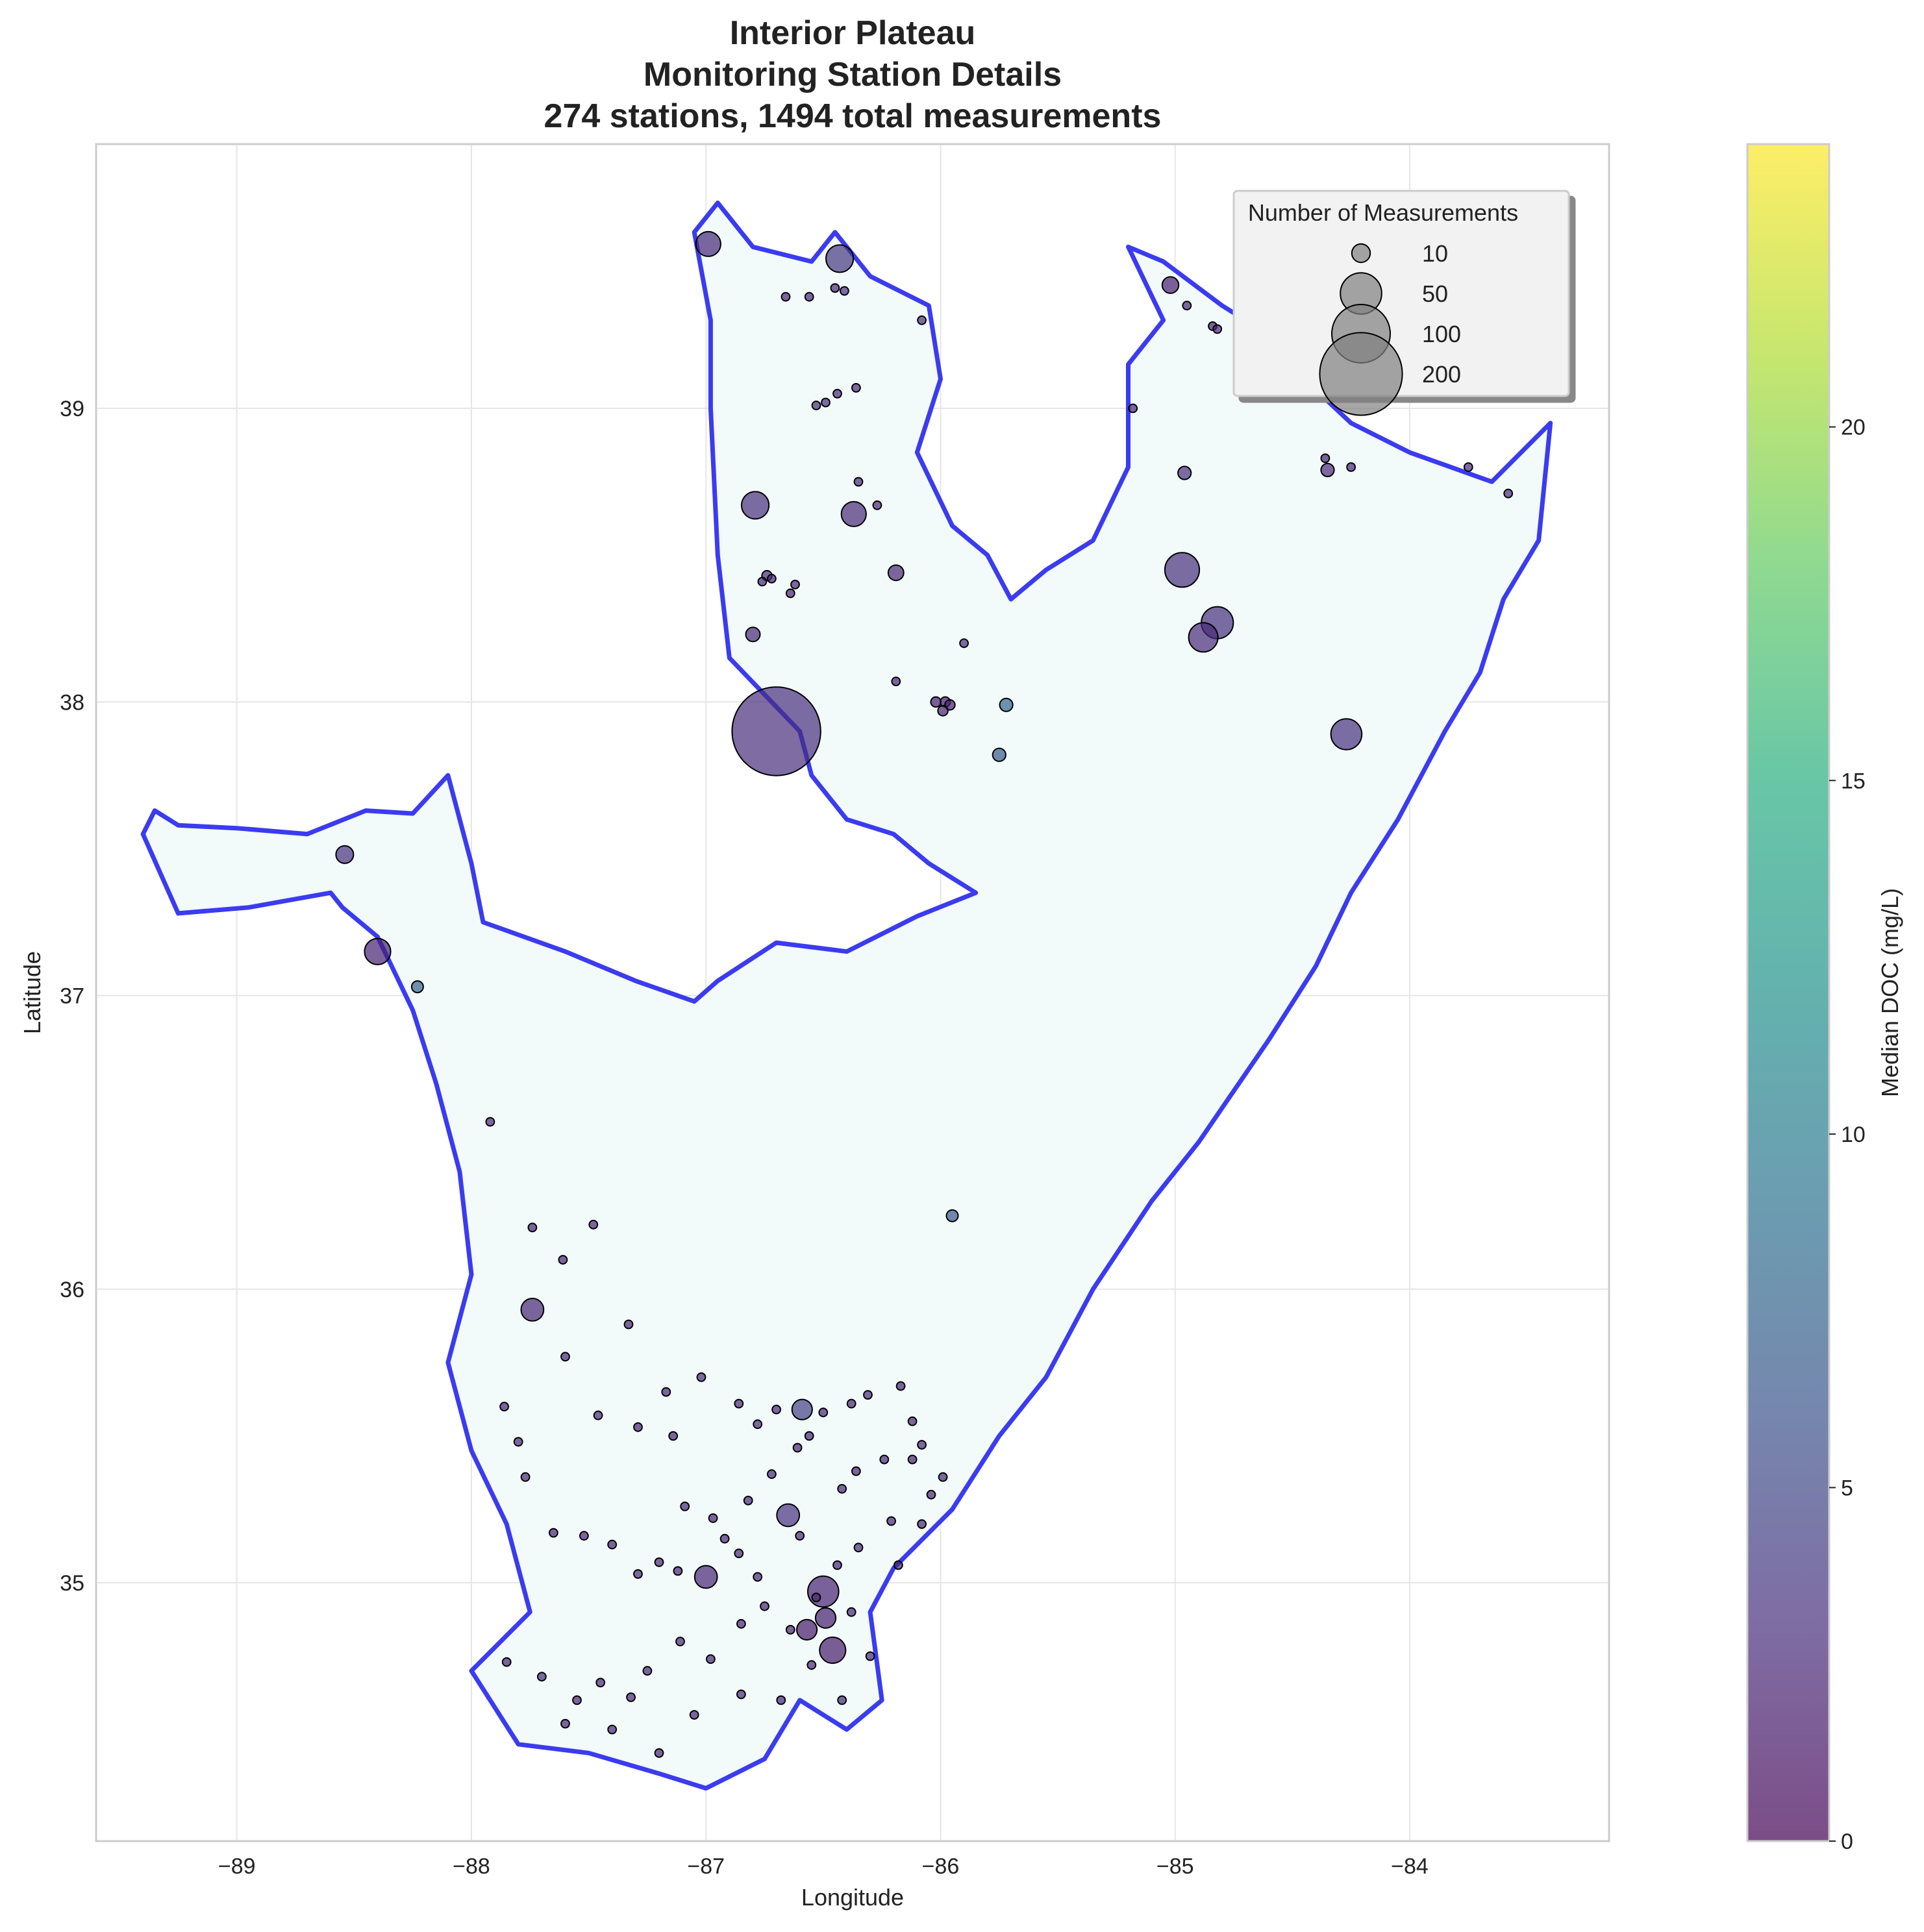 Image resolution: width=1924 pixels, height=1932 pixels. I want to click on y-tick-label: 36, so click(72, 1290).